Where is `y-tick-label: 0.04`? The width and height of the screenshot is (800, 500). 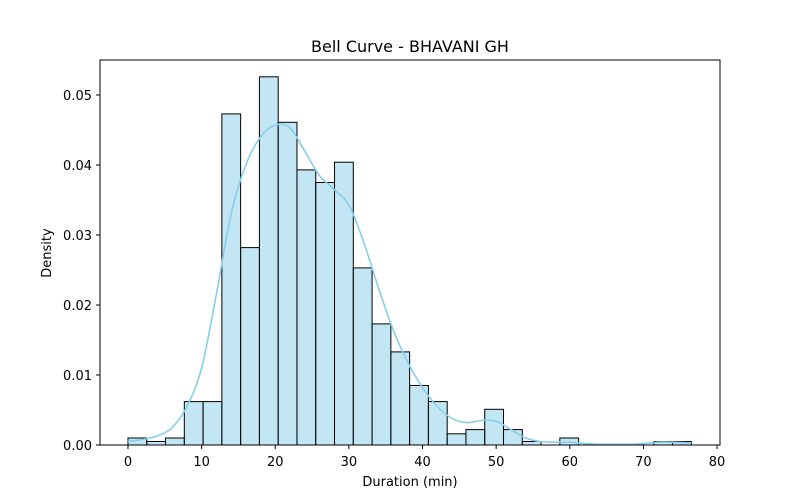 y-tick-label: 0.04 is located at coordinates (77, 166).